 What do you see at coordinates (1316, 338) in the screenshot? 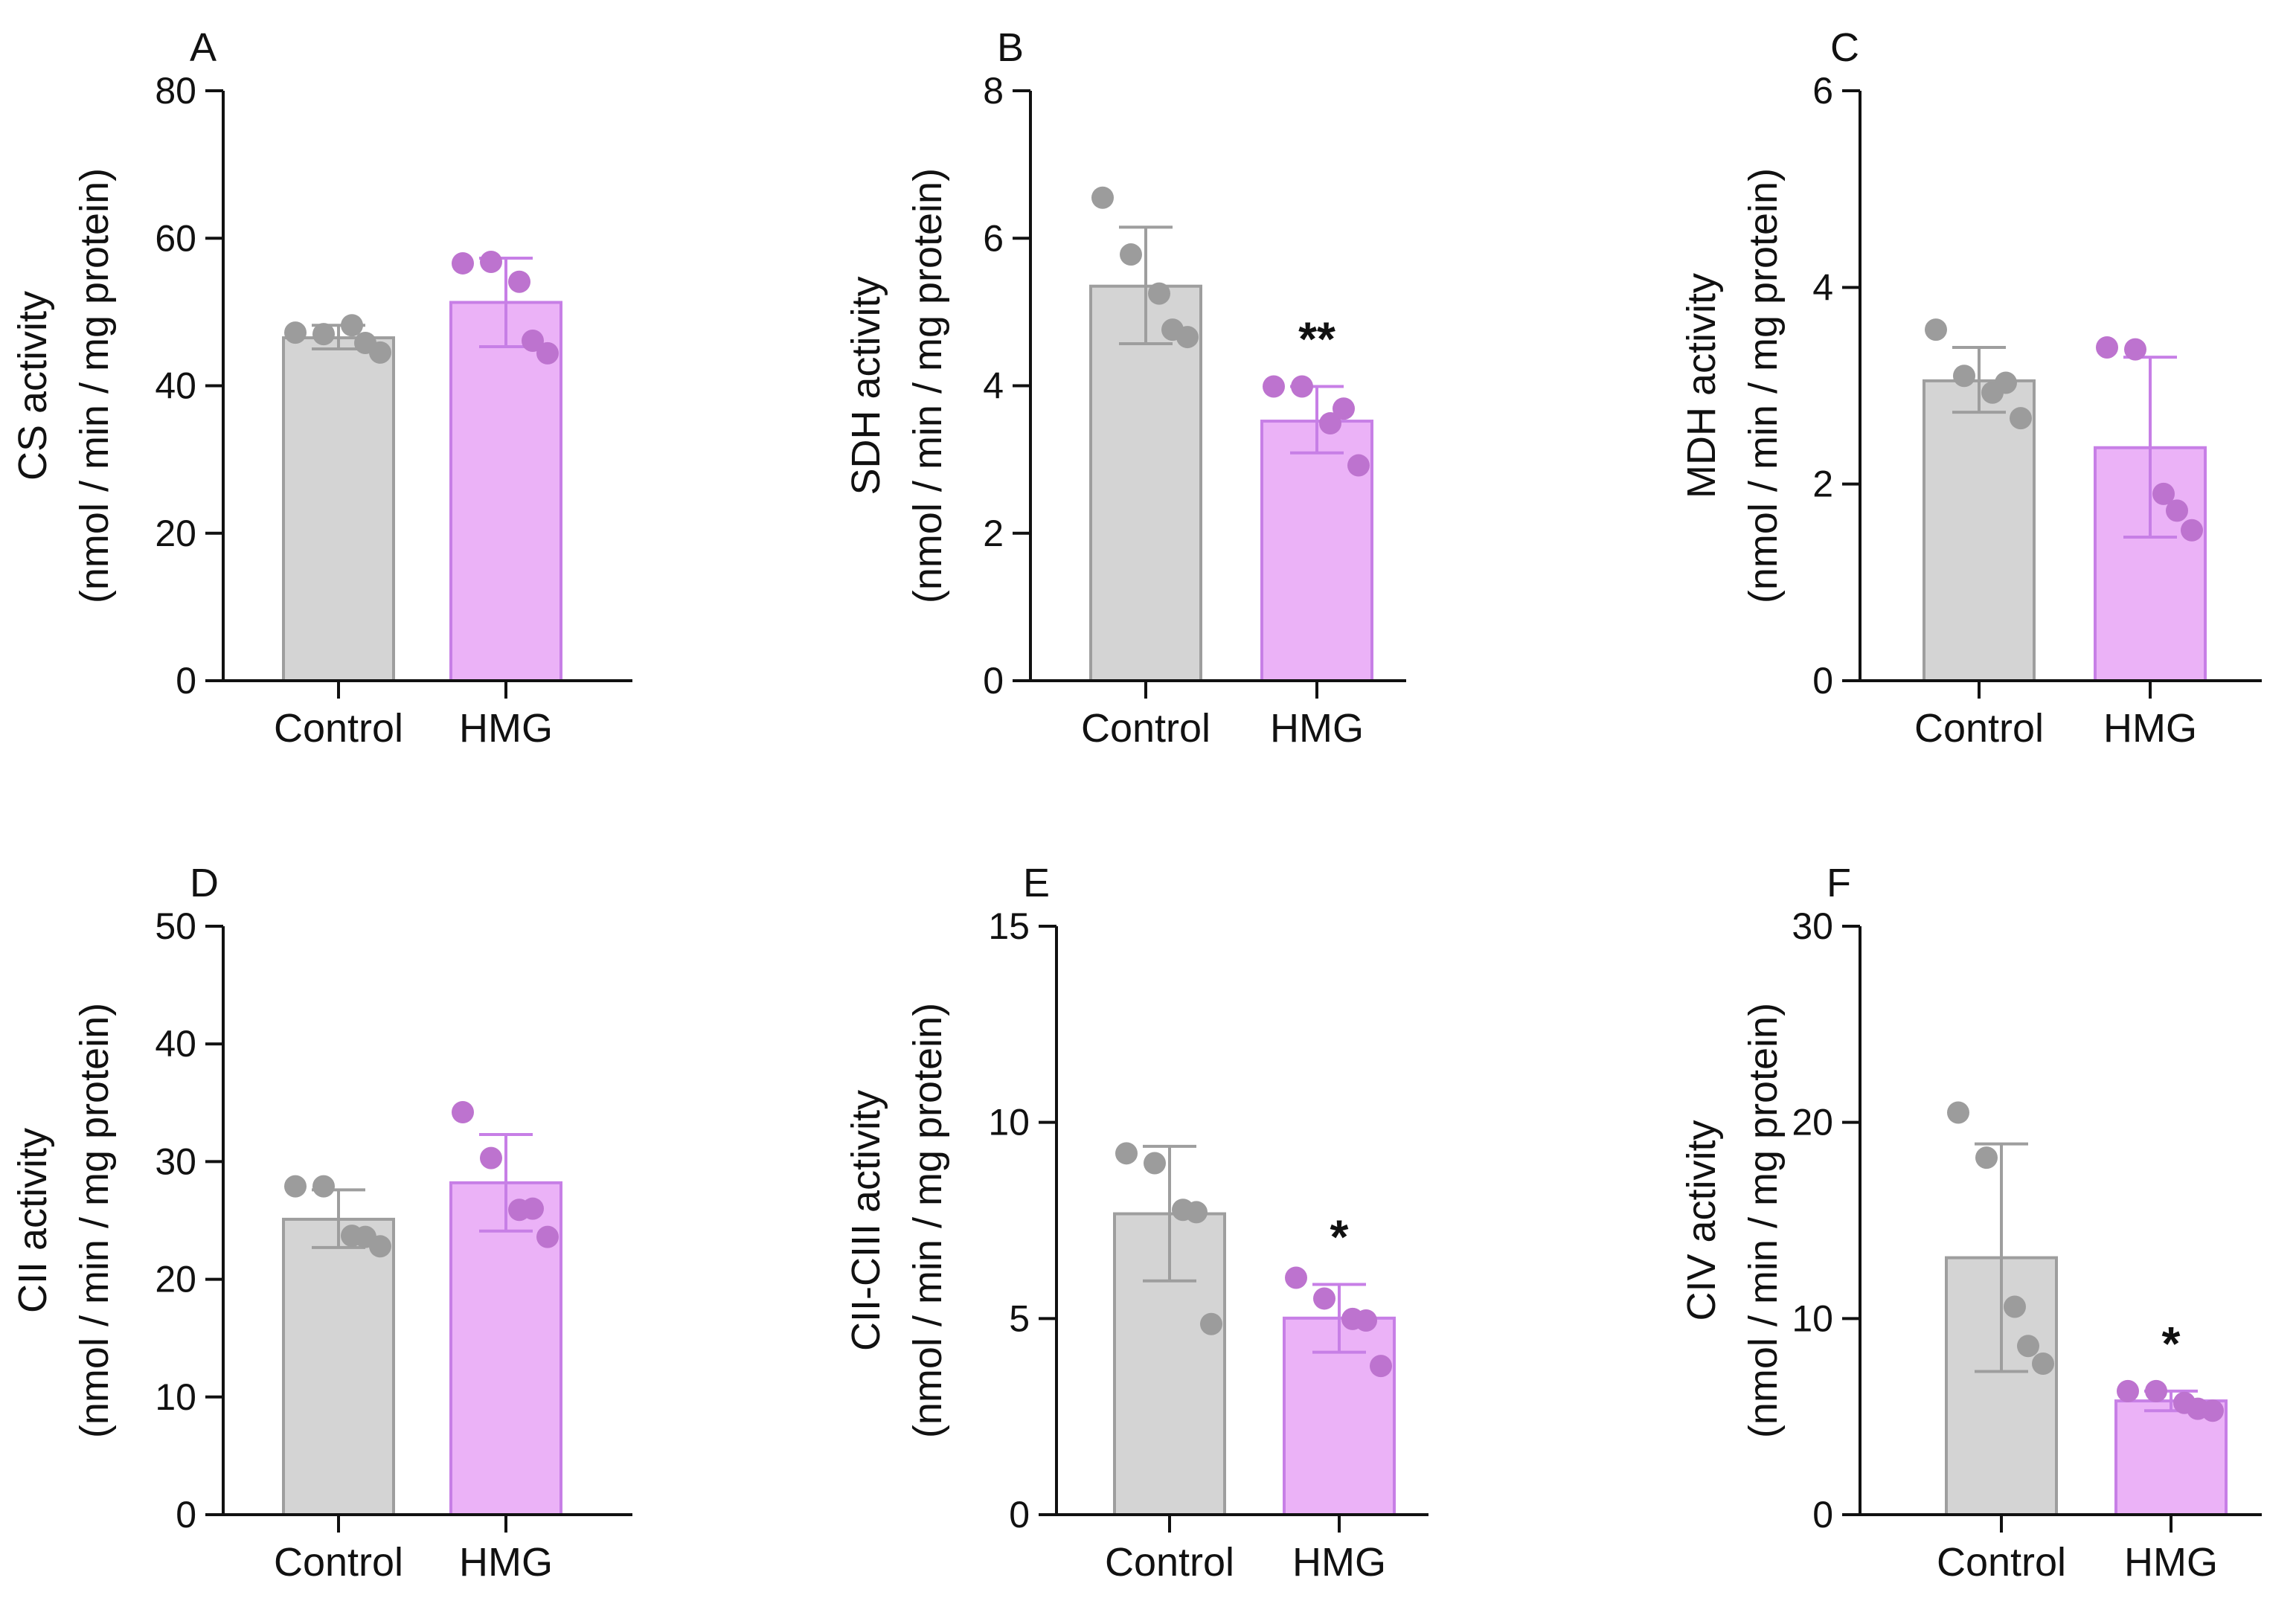
I see `significance-marker: **` at bounding box center [1316, 338].